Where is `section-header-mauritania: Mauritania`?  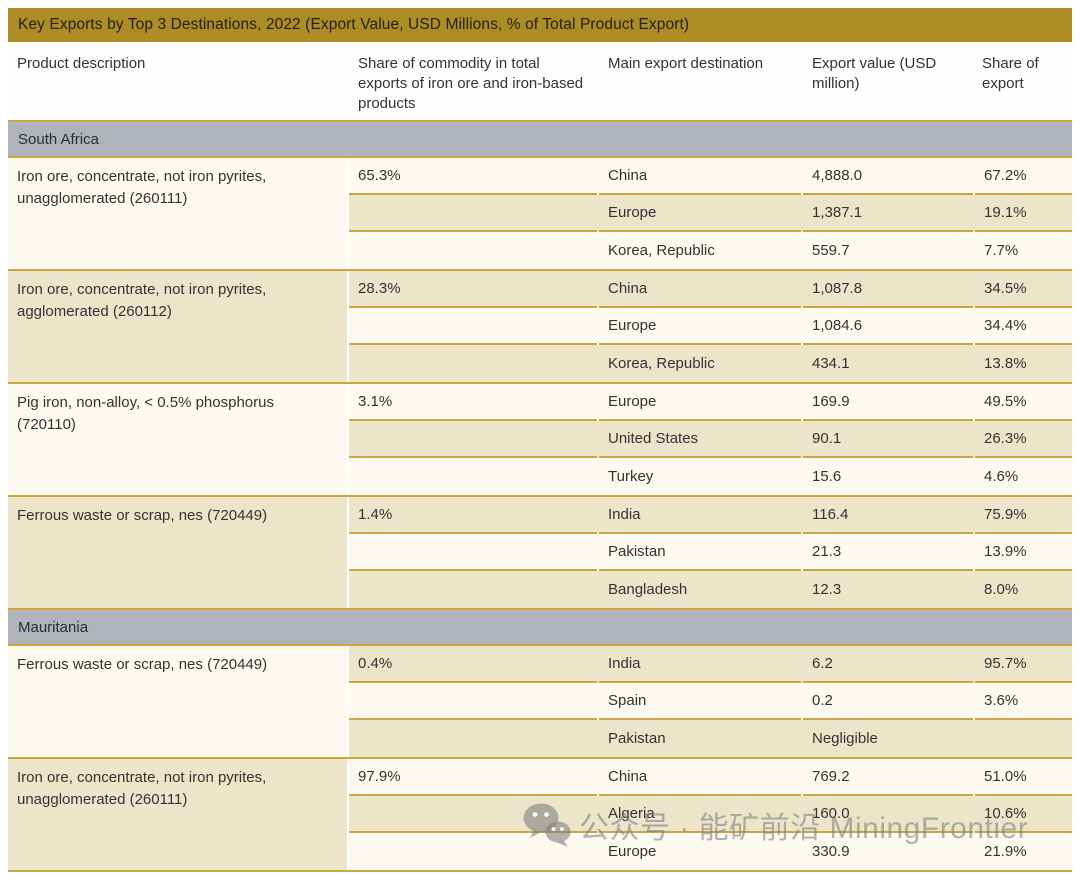
section-header-mauritania: Mauritania is located at coordinates (540, 626).